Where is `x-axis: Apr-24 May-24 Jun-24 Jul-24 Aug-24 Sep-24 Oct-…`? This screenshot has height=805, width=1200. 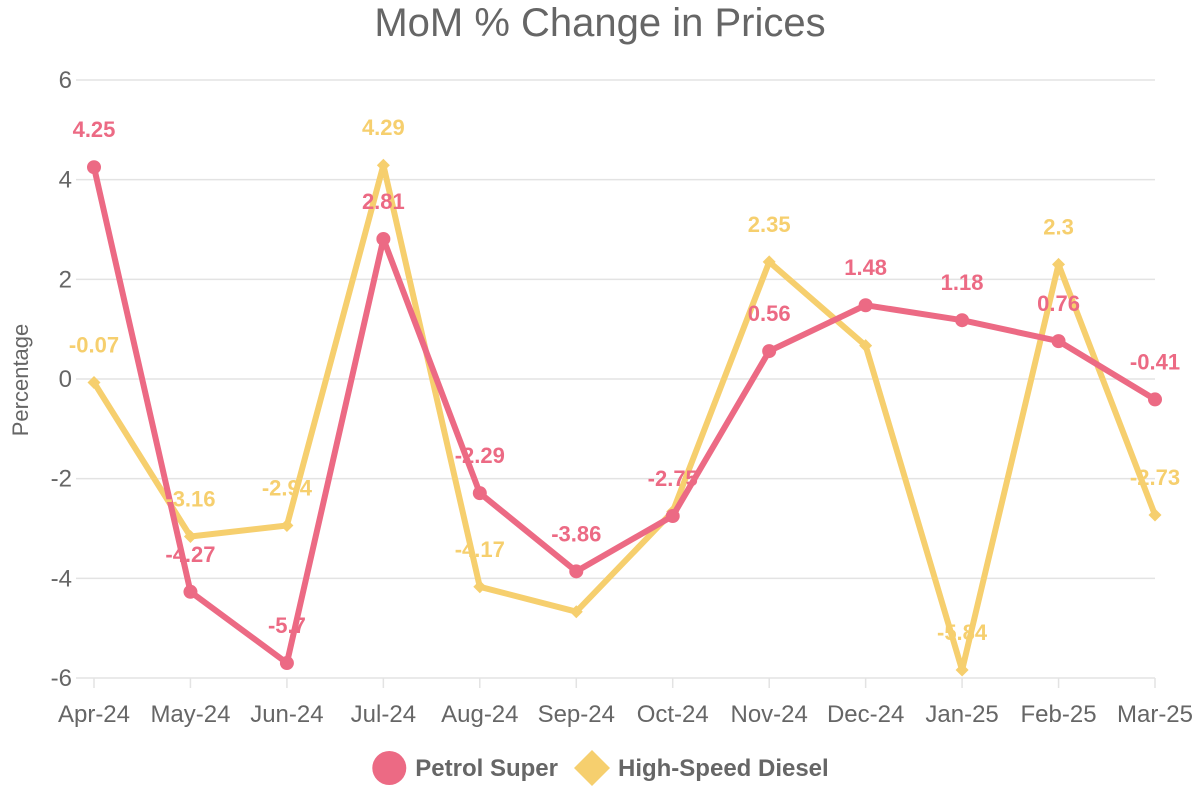
x-axis: Apr-24 May-24 Jun-24 Jul-24 Aug-24 Sep-24 Oct-… is located at coordinates (625, 703).